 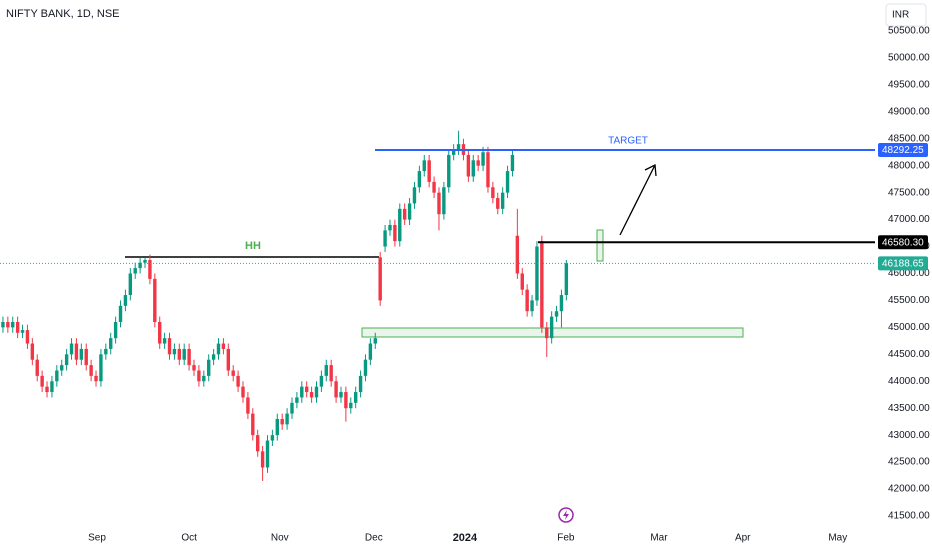 I want to click on y-tick-label: 44500.00, so click(x=909, y=354).